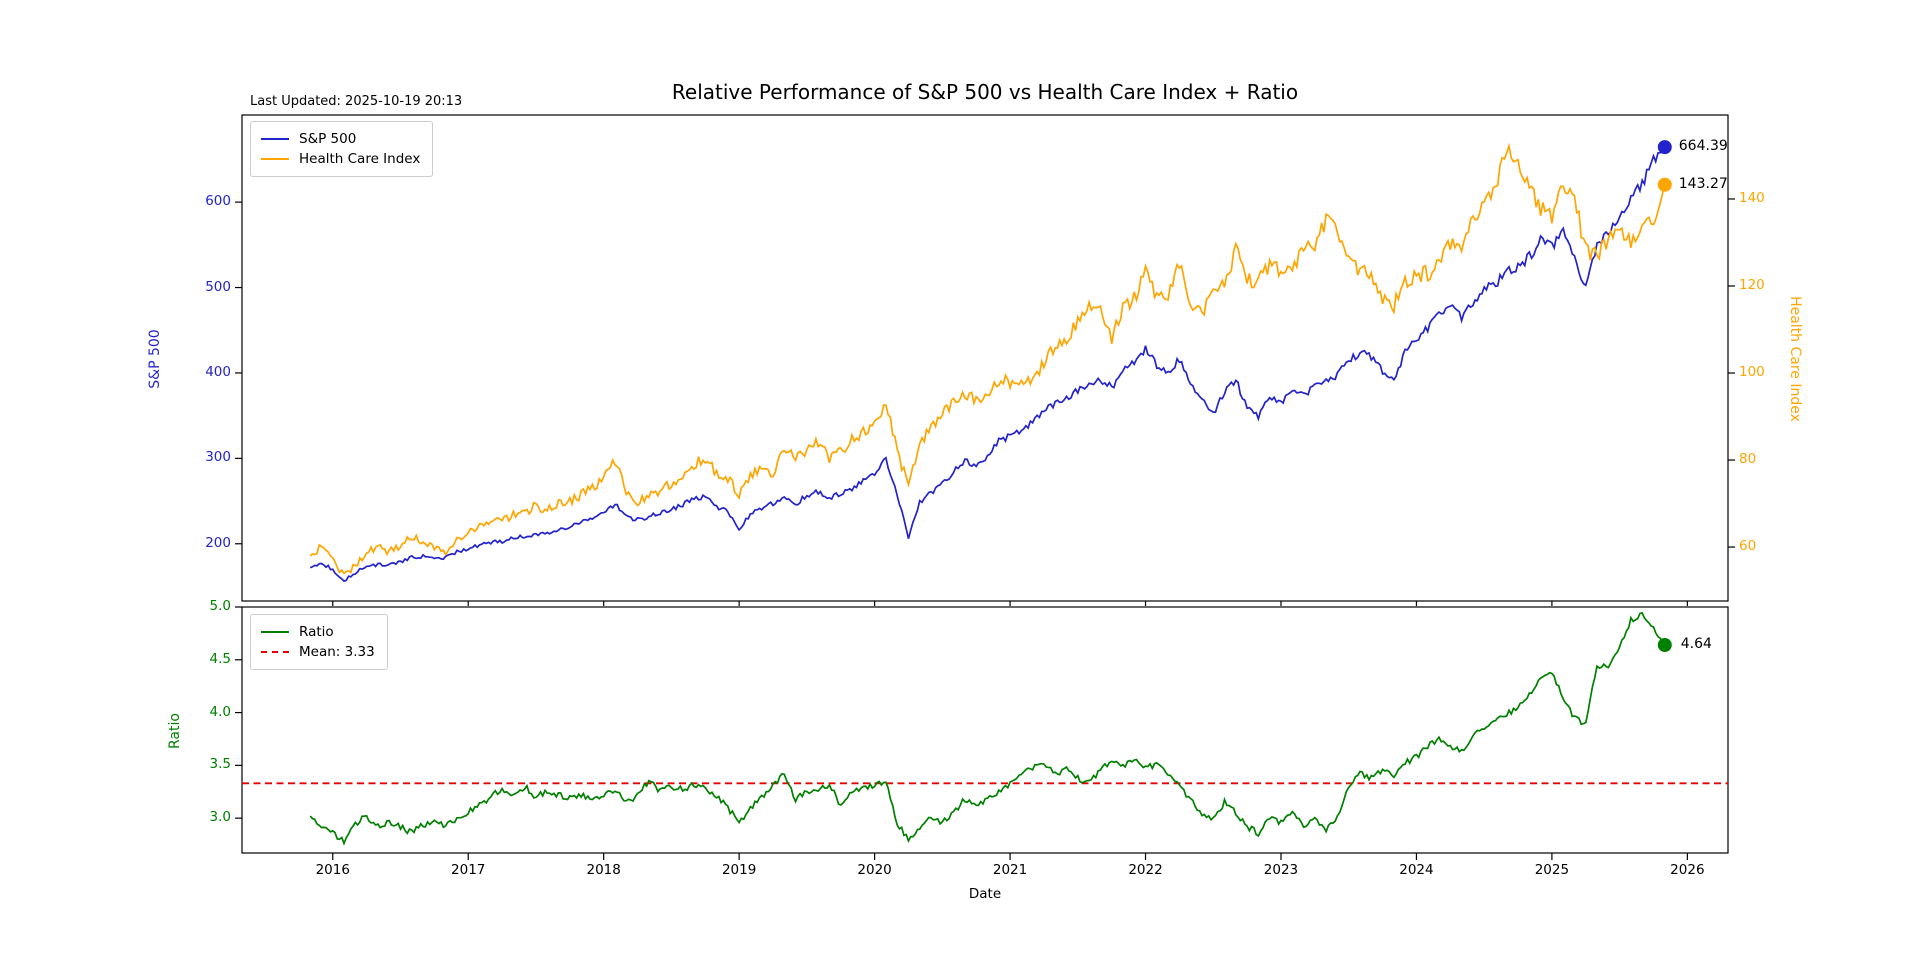 This screenshot has height=960, width=1920. What do you see at coordinates (218, 371) in the screenshot?
I see `y-tick-label: 400` at bounding box center [218, 371].